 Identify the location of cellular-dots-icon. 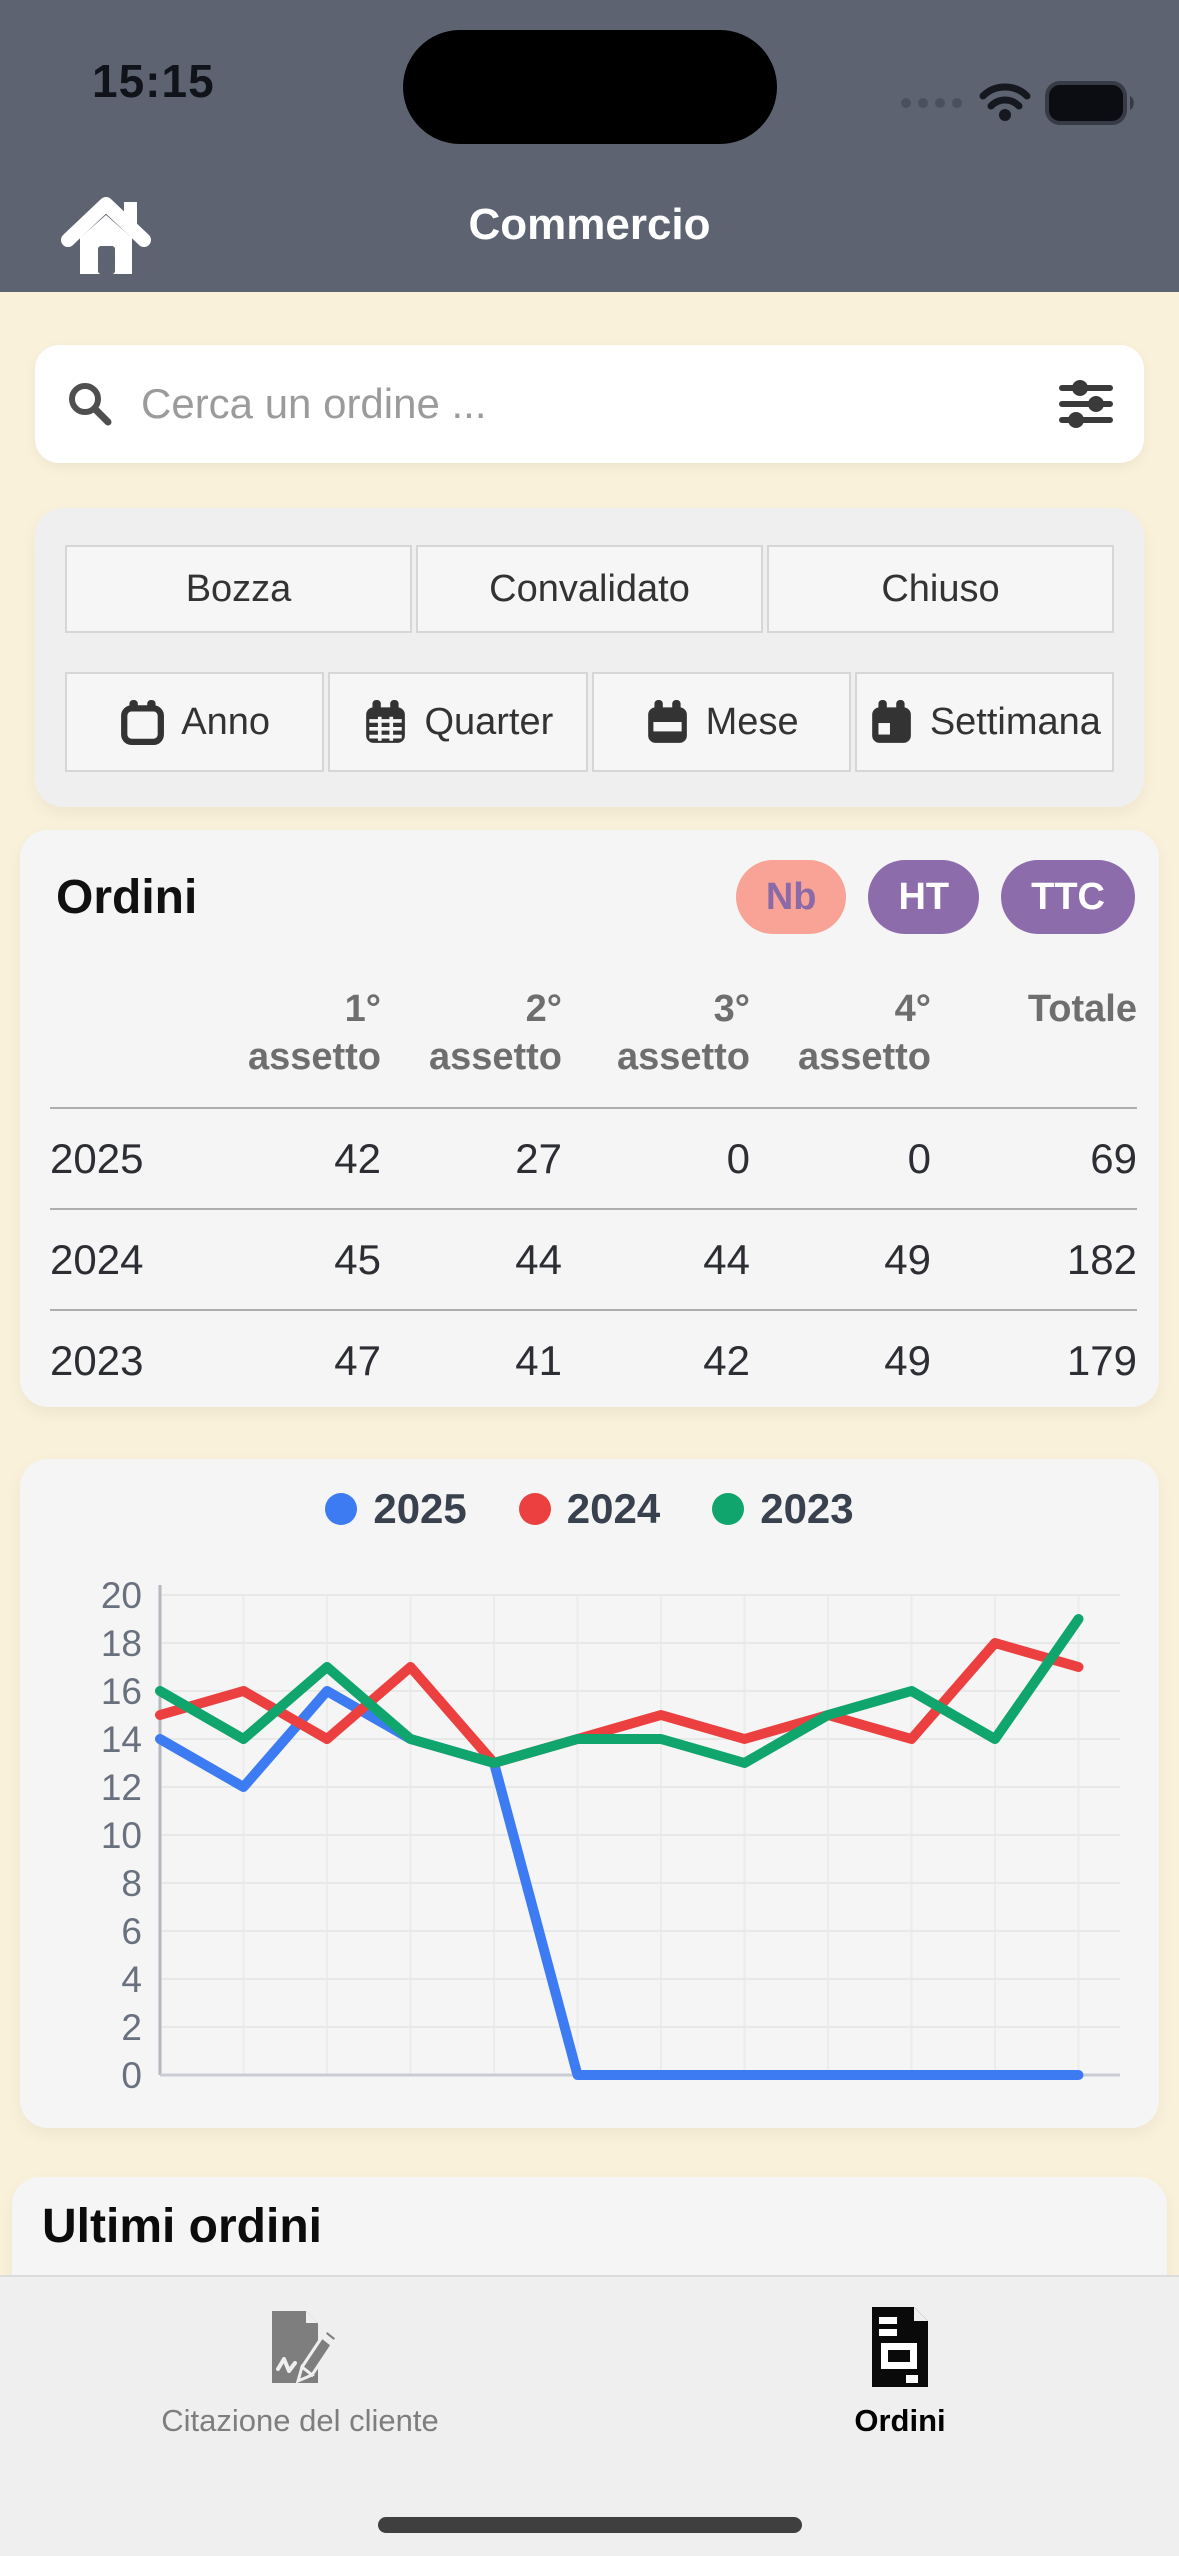
(931, 103).